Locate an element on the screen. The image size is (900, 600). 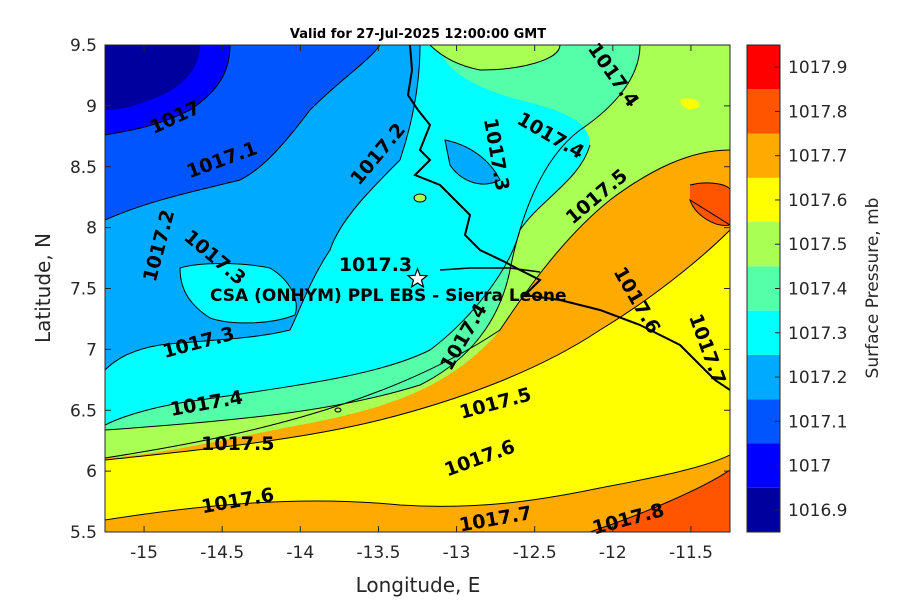
y-tick-label: 8.5 is located at coordinates (83, 168).